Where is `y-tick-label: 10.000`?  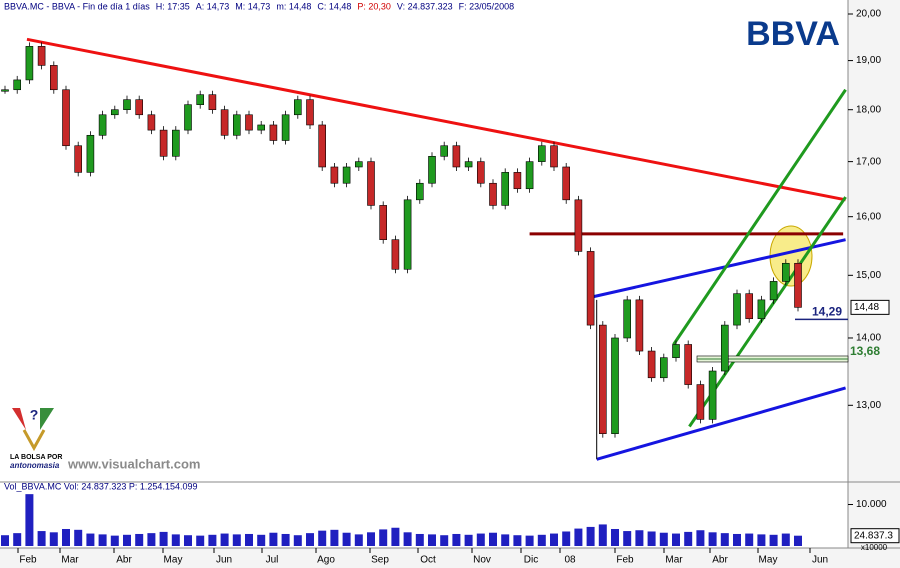 y-tick-label: 10.000 is located at coordinates (871, 504).